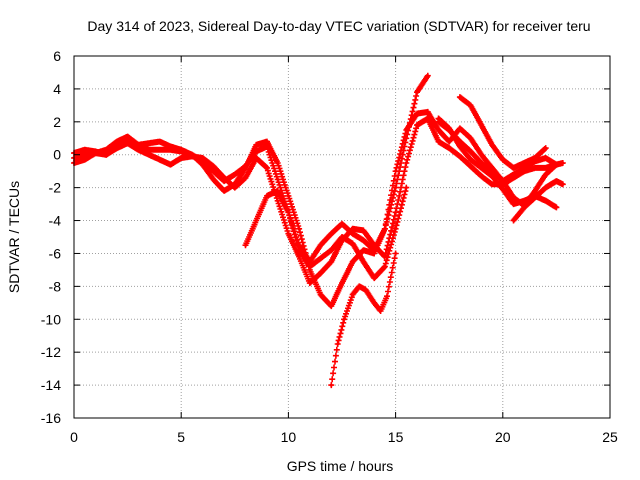 The height and width of the screenshot is (480, 640). I want to click on y-axis-label: SDTVAR / TECUs, so click(14, 237).